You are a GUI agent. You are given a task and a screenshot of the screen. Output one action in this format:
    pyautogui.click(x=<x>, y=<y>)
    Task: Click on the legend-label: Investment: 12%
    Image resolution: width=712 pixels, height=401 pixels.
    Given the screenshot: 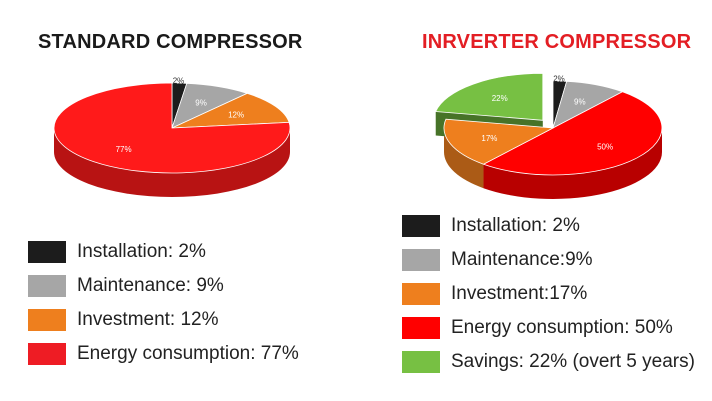 What is the action you would take?
    pyautogui.click(x=148, y=319)
    